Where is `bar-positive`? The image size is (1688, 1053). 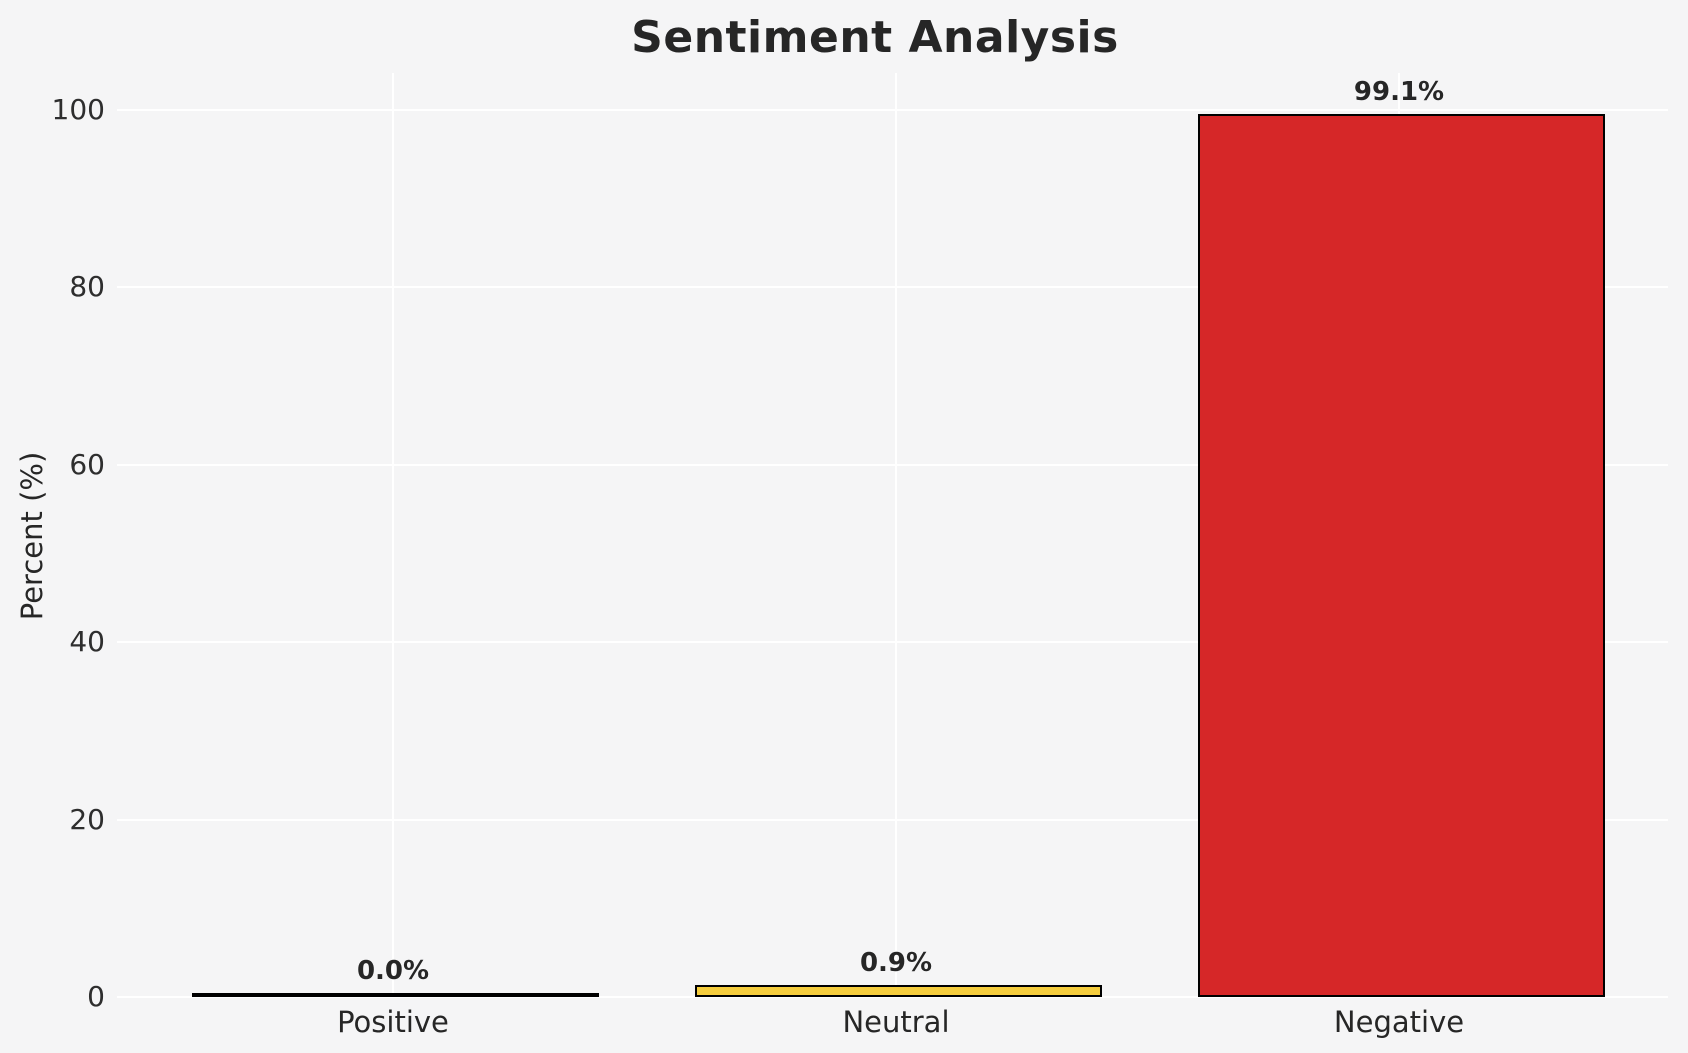
bar-positive is located at coordinates (395, 995).